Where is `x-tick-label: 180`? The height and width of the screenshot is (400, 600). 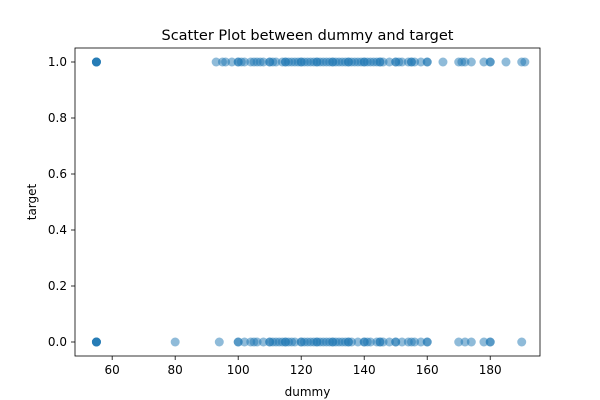
x-tick-label: 180 is located at coordinates (490, 370).